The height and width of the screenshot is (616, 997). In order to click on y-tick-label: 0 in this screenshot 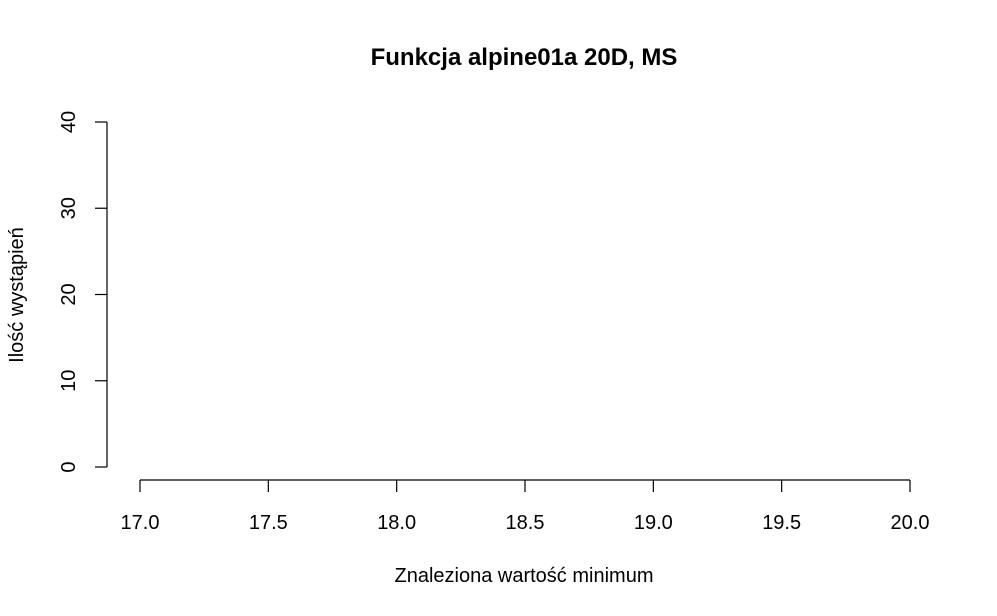, I will do `click(69, 466)`.